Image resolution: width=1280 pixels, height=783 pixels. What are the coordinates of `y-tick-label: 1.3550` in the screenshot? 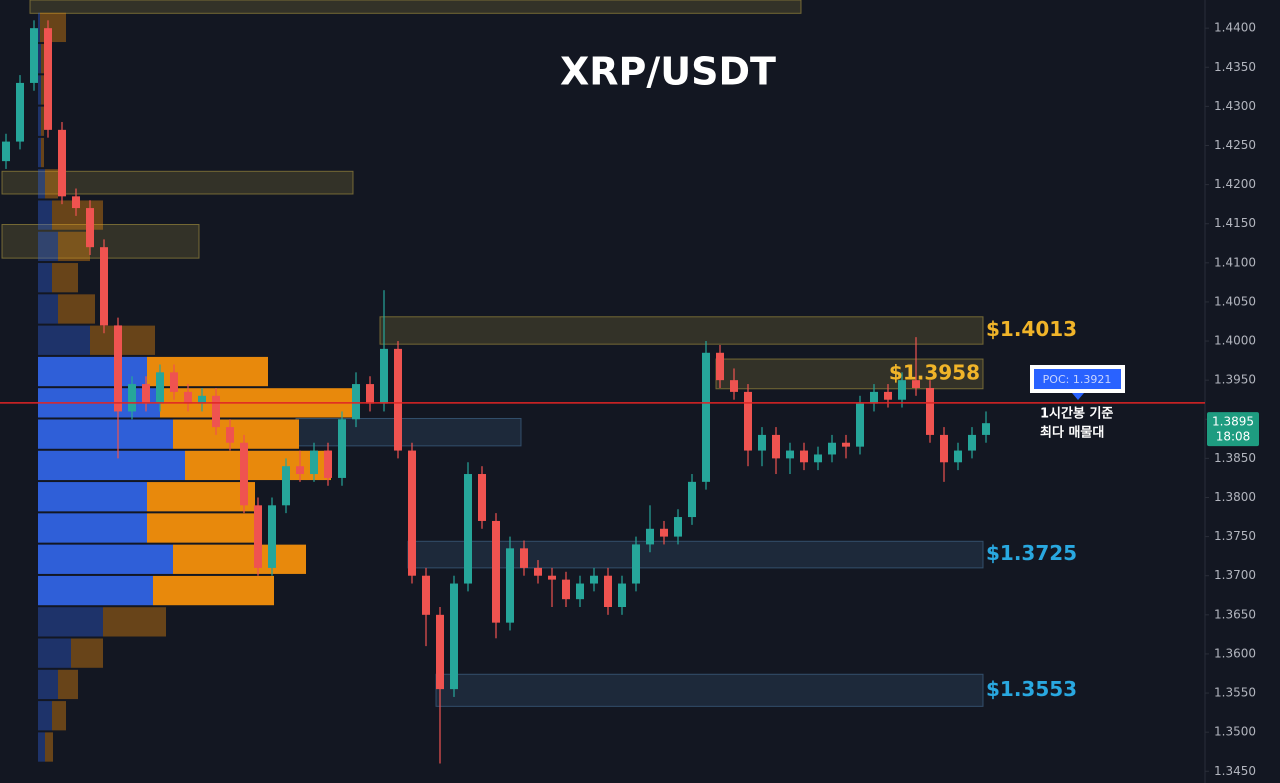 It's located at (1235, 693).